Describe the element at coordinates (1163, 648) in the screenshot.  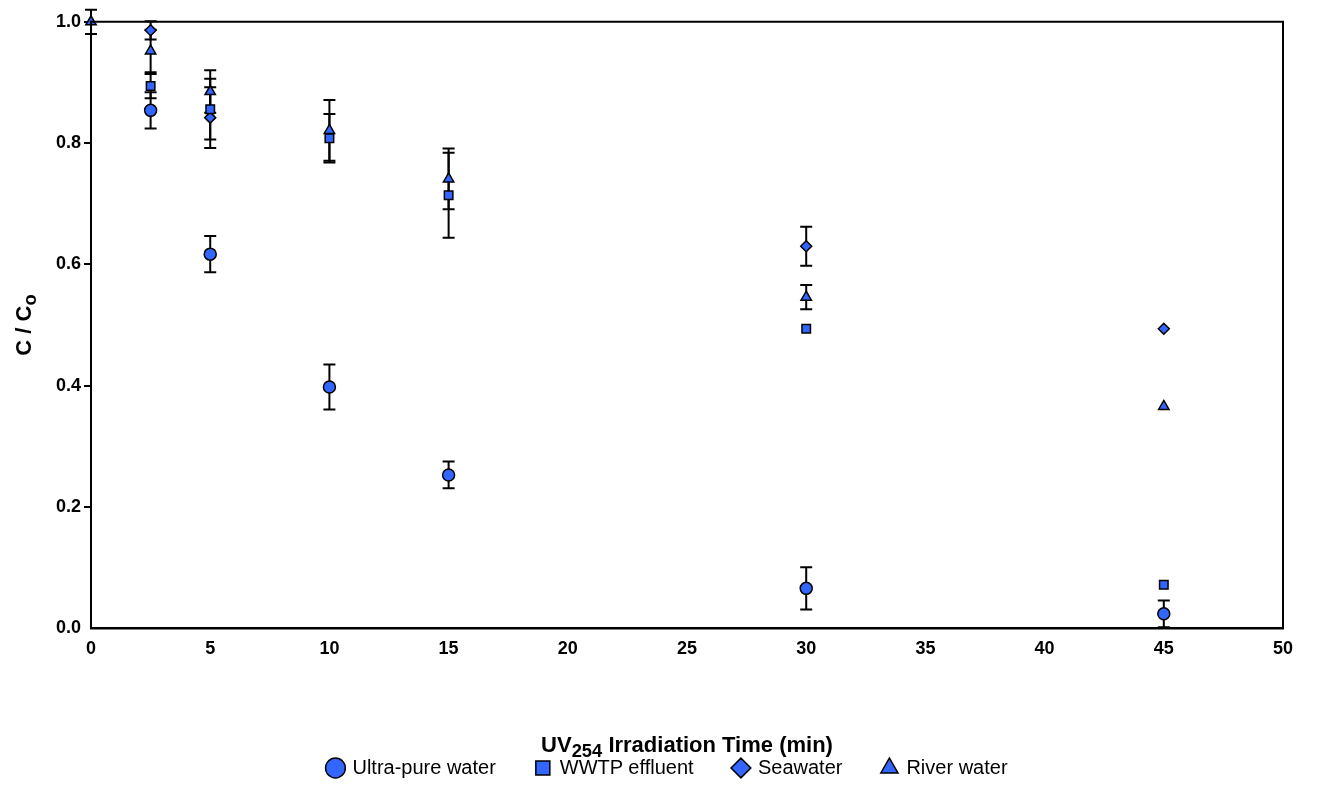
I see `x-tick-label: 45` at that location.